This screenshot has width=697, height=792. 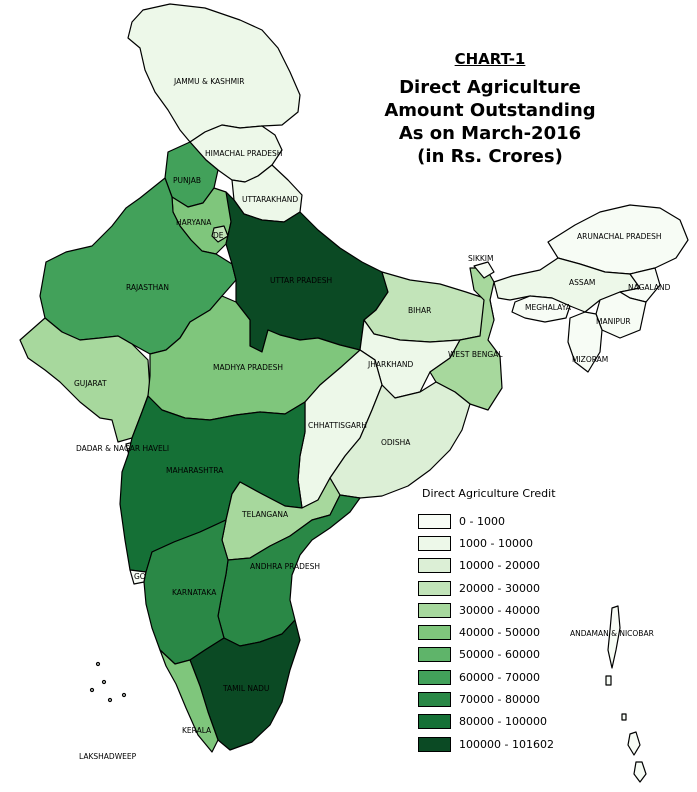 What do you see at coordinates (197, 730) in the screenshot?
I see `label-kerala: KERALA` at bounding box center [197, 730].